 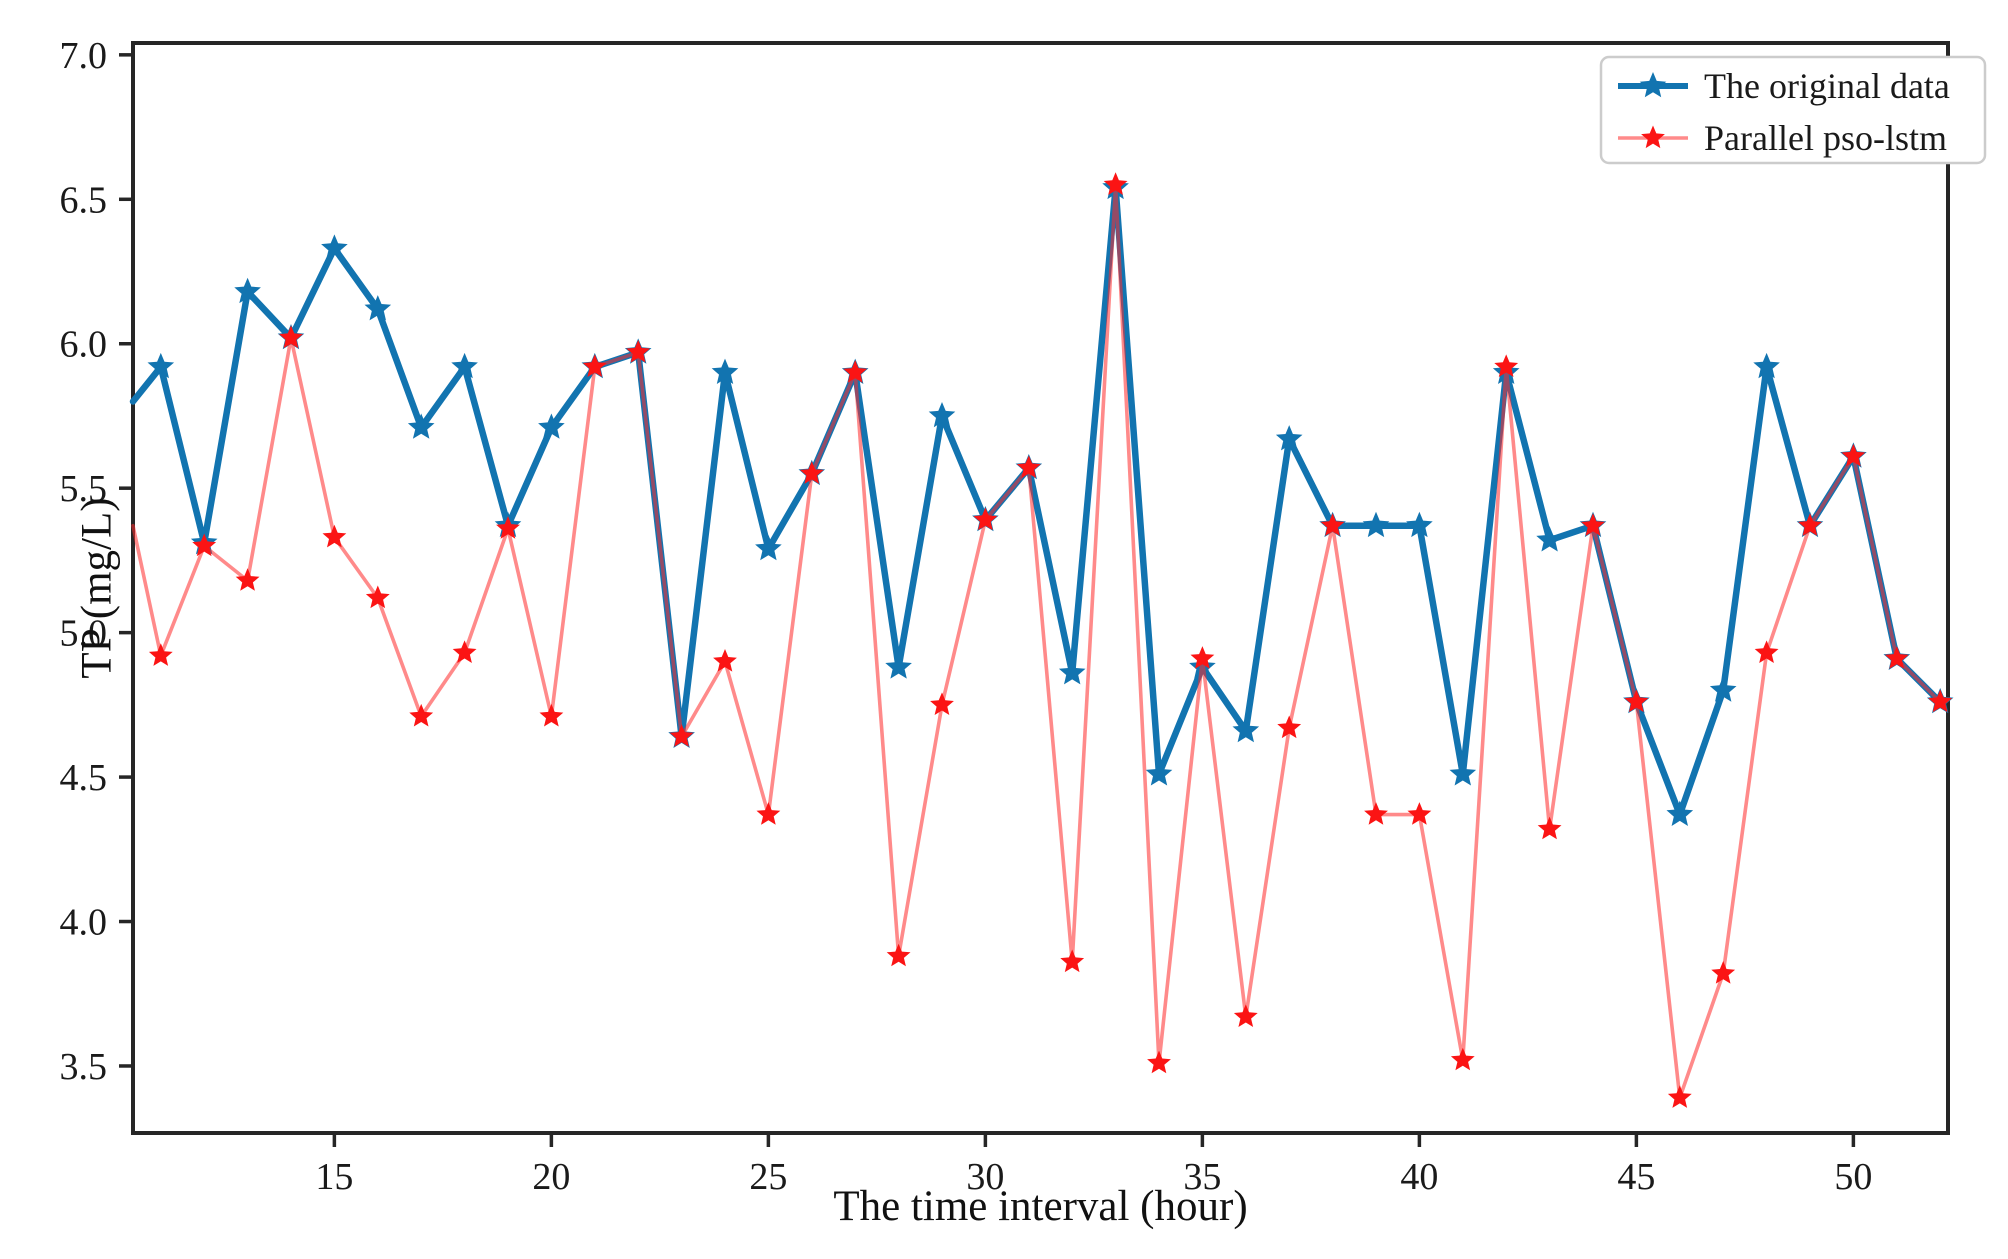 I want to click on y-tick-label: 4.0, so click(x=84, y=923).